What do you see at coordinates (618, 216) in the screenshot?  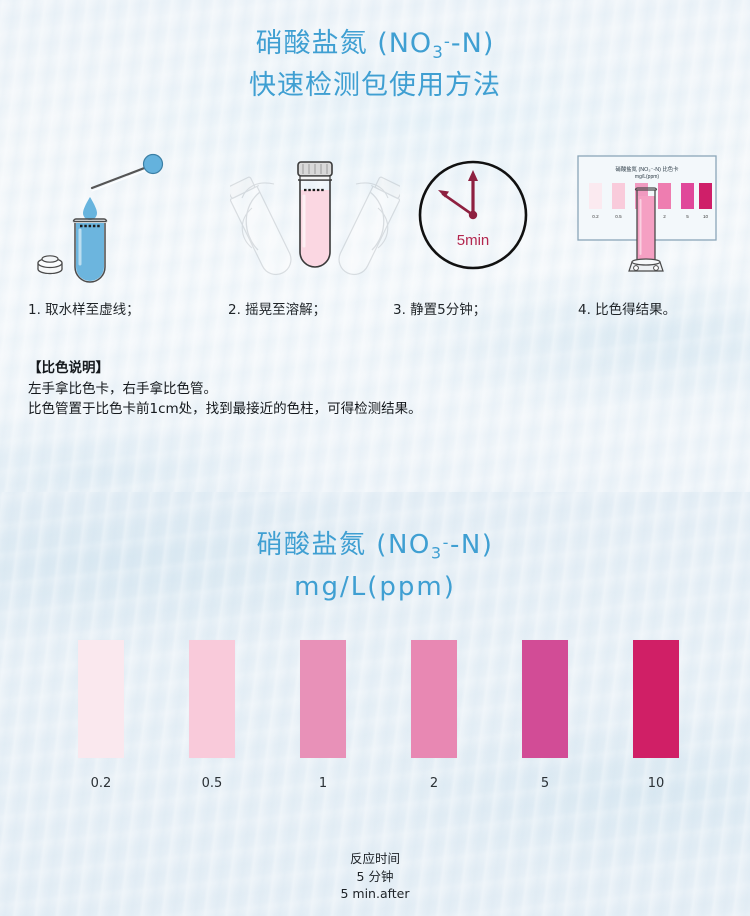 I see `svg-text: 0.5` at bounding box center [618, 216].